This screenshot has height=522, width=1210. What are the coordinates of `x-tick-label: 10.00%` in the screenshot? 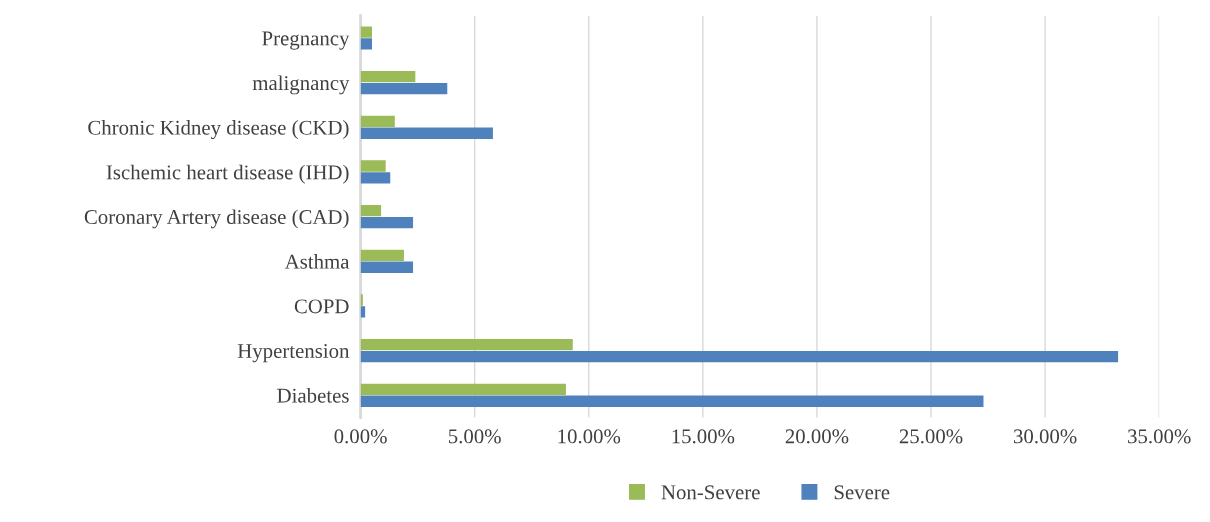 It's located at (589, 436).